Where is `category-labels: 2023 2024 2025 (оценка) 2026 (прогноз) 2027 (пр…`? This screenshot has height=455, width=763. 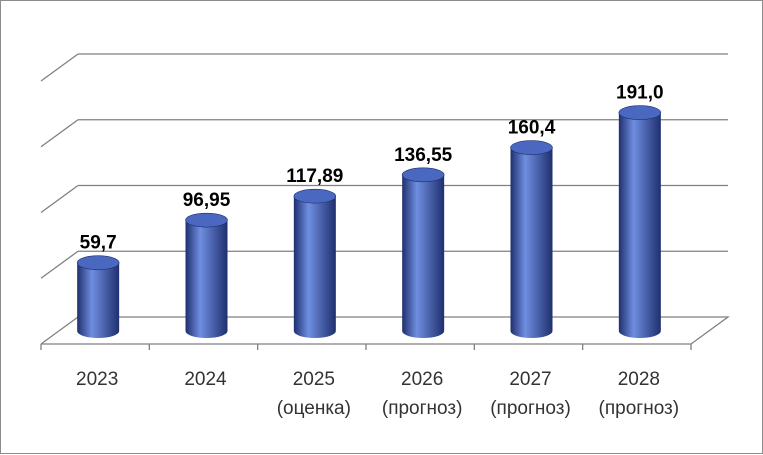 category-labels: 2023 2024 2025 (оценка) 2026 (прогноз) 2027 (пр… is located at coordinates (377, 394).